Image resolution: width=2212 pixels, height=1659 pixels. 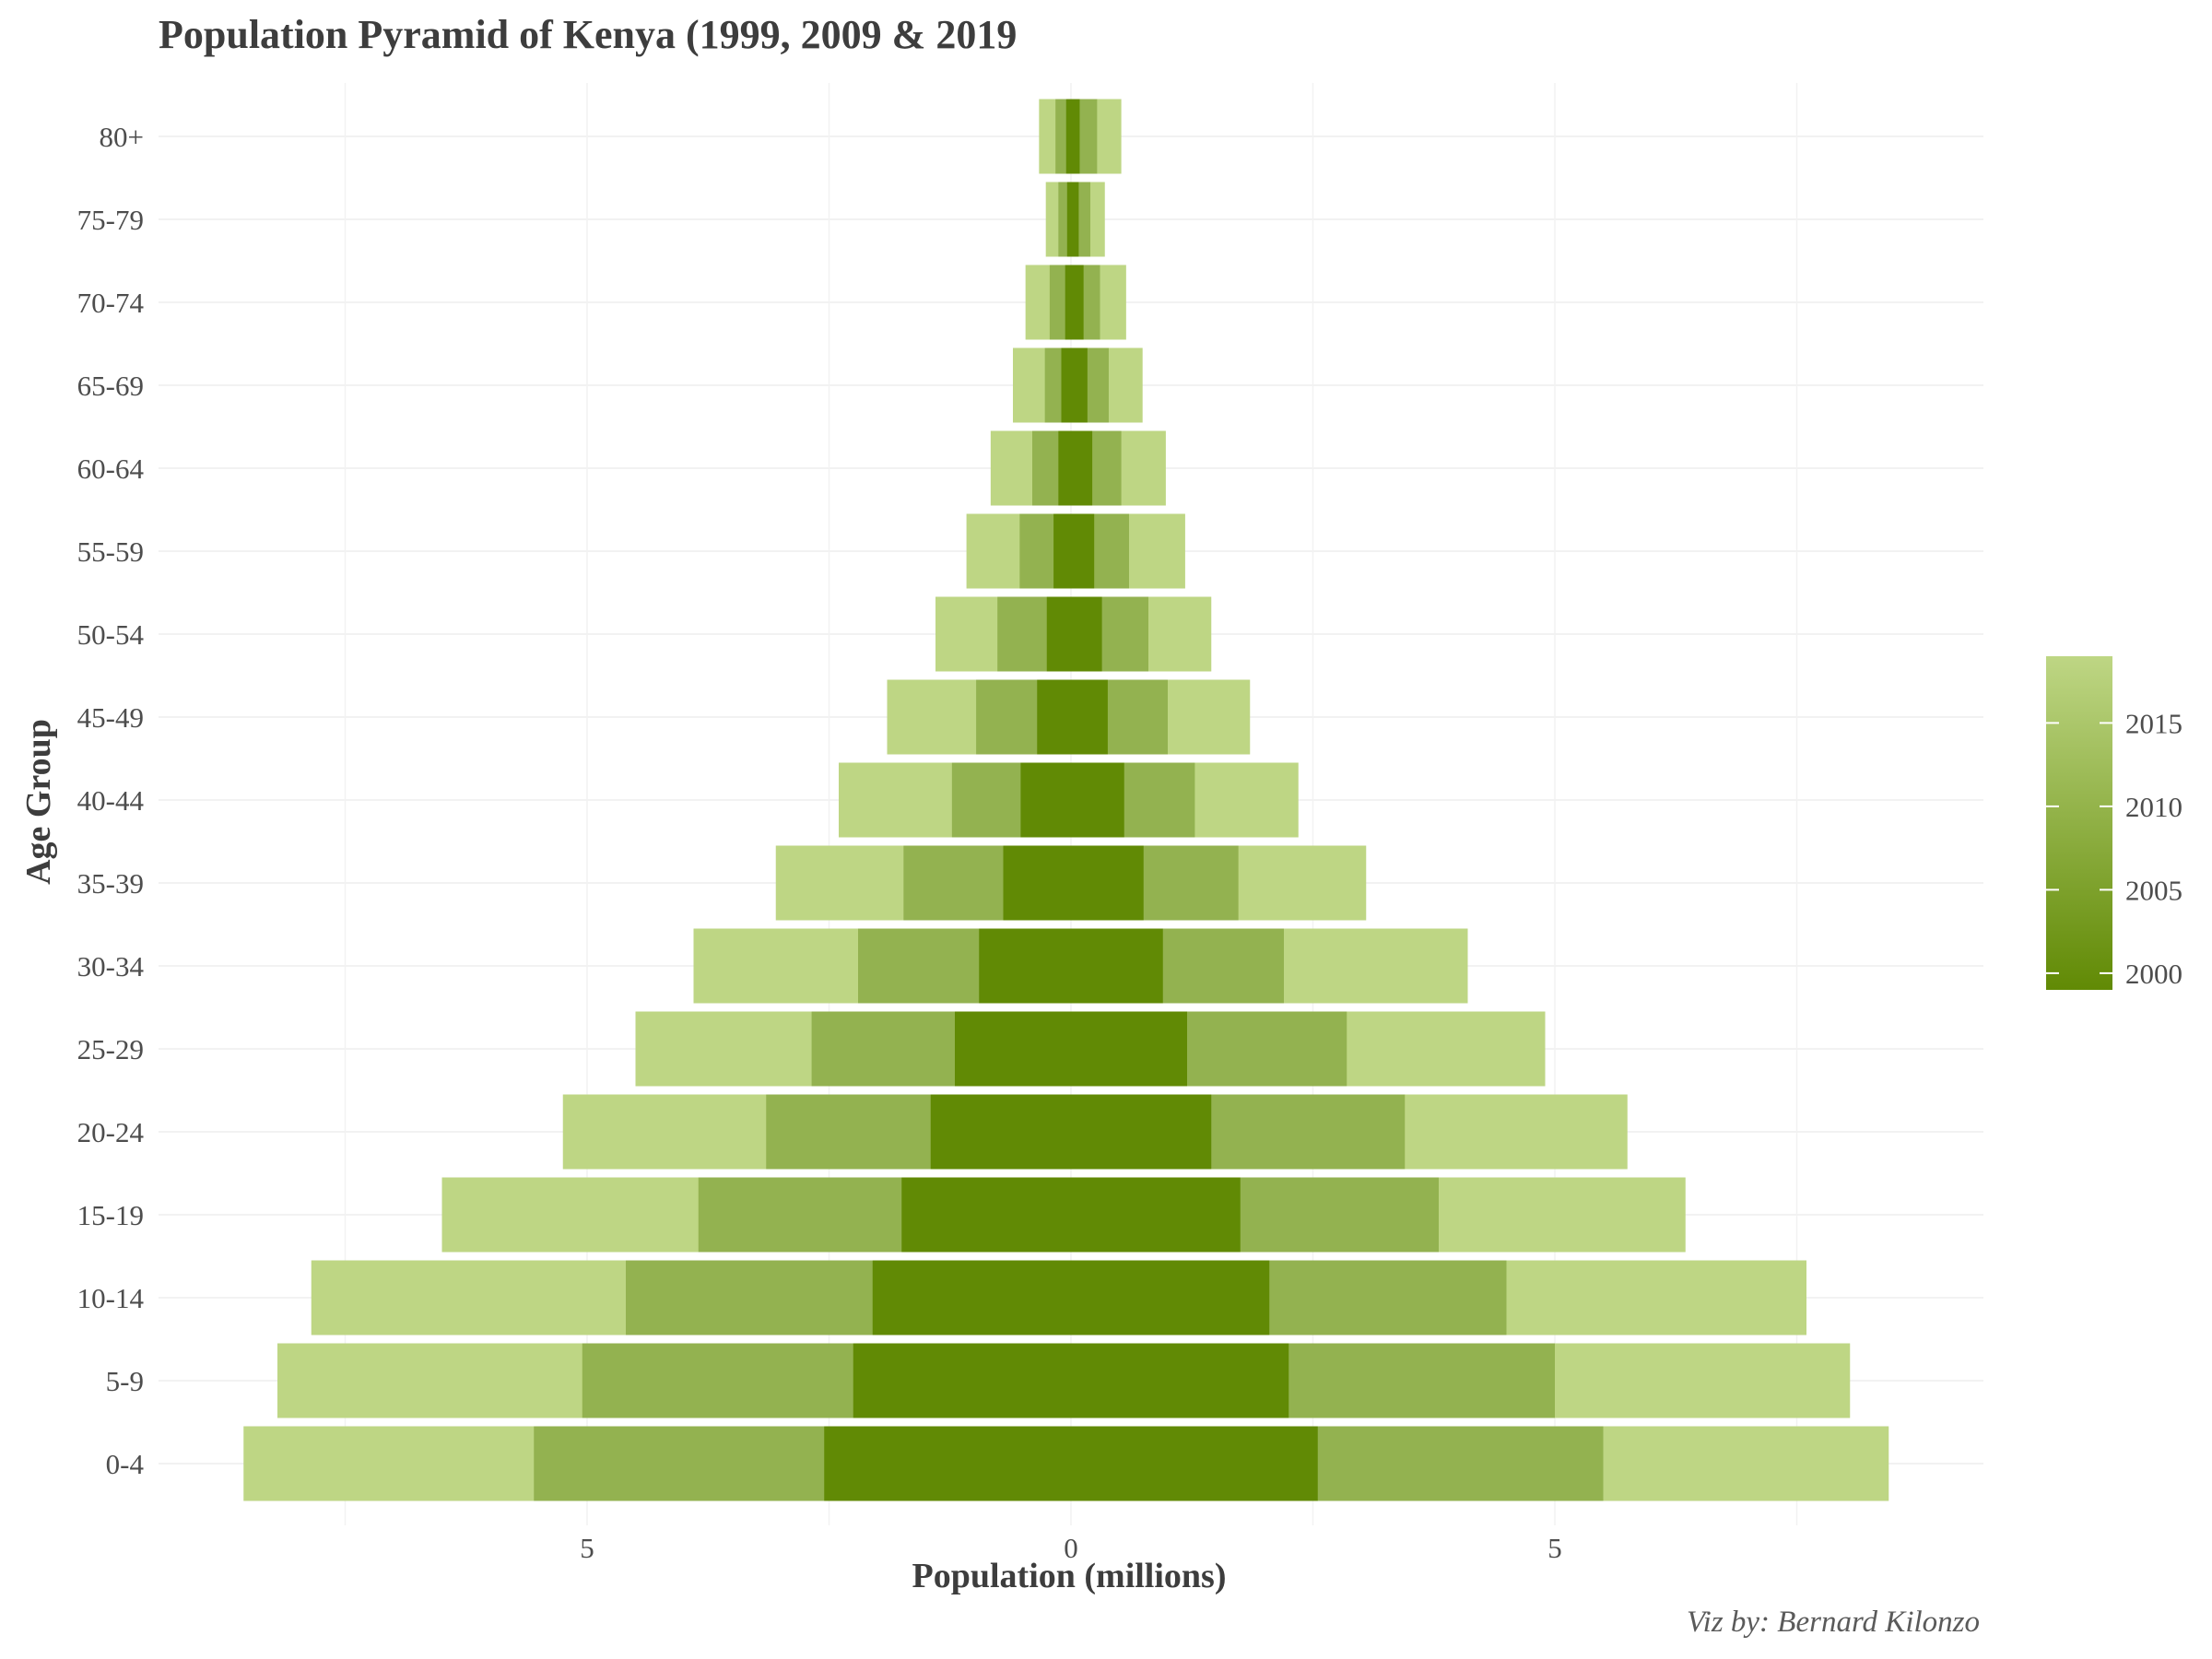 What do you see at coordinates (2154, 807) in the screenshot?
I see `legend-tick-label: 2010` at bounding box center [2154, 807].